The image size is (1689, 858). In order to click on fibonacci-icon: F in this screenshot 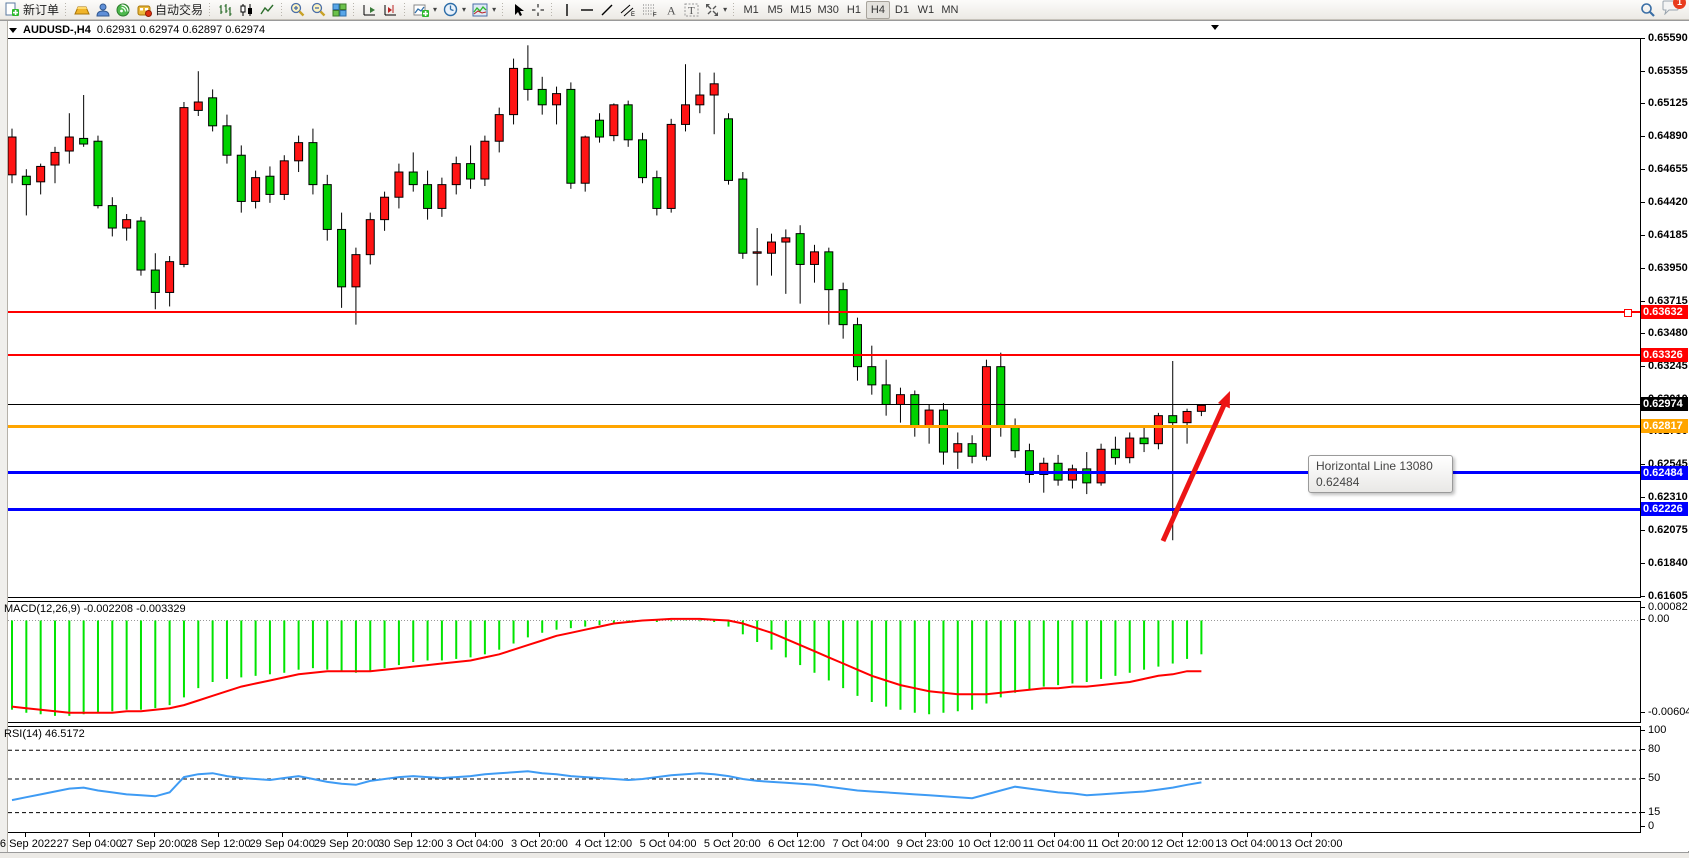, I will do `click(650, 10)`.